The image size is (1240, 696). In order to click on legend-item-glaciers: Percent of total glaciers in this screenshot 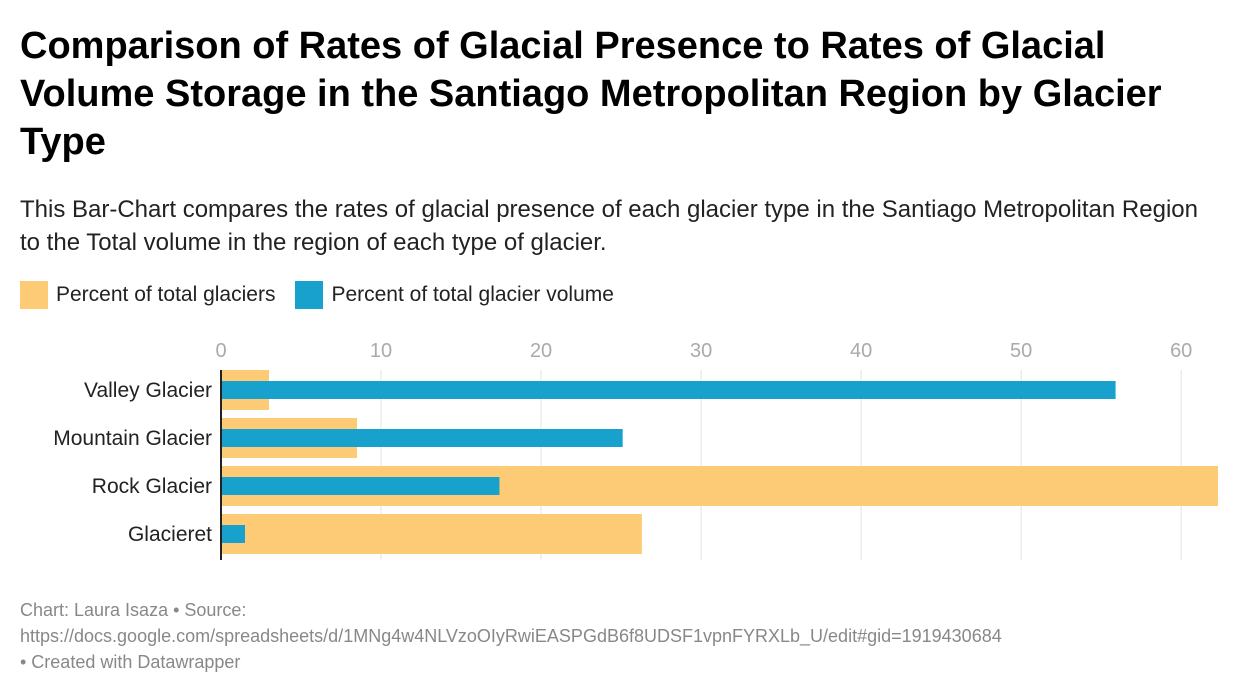, I will do `click(147, 295)`.